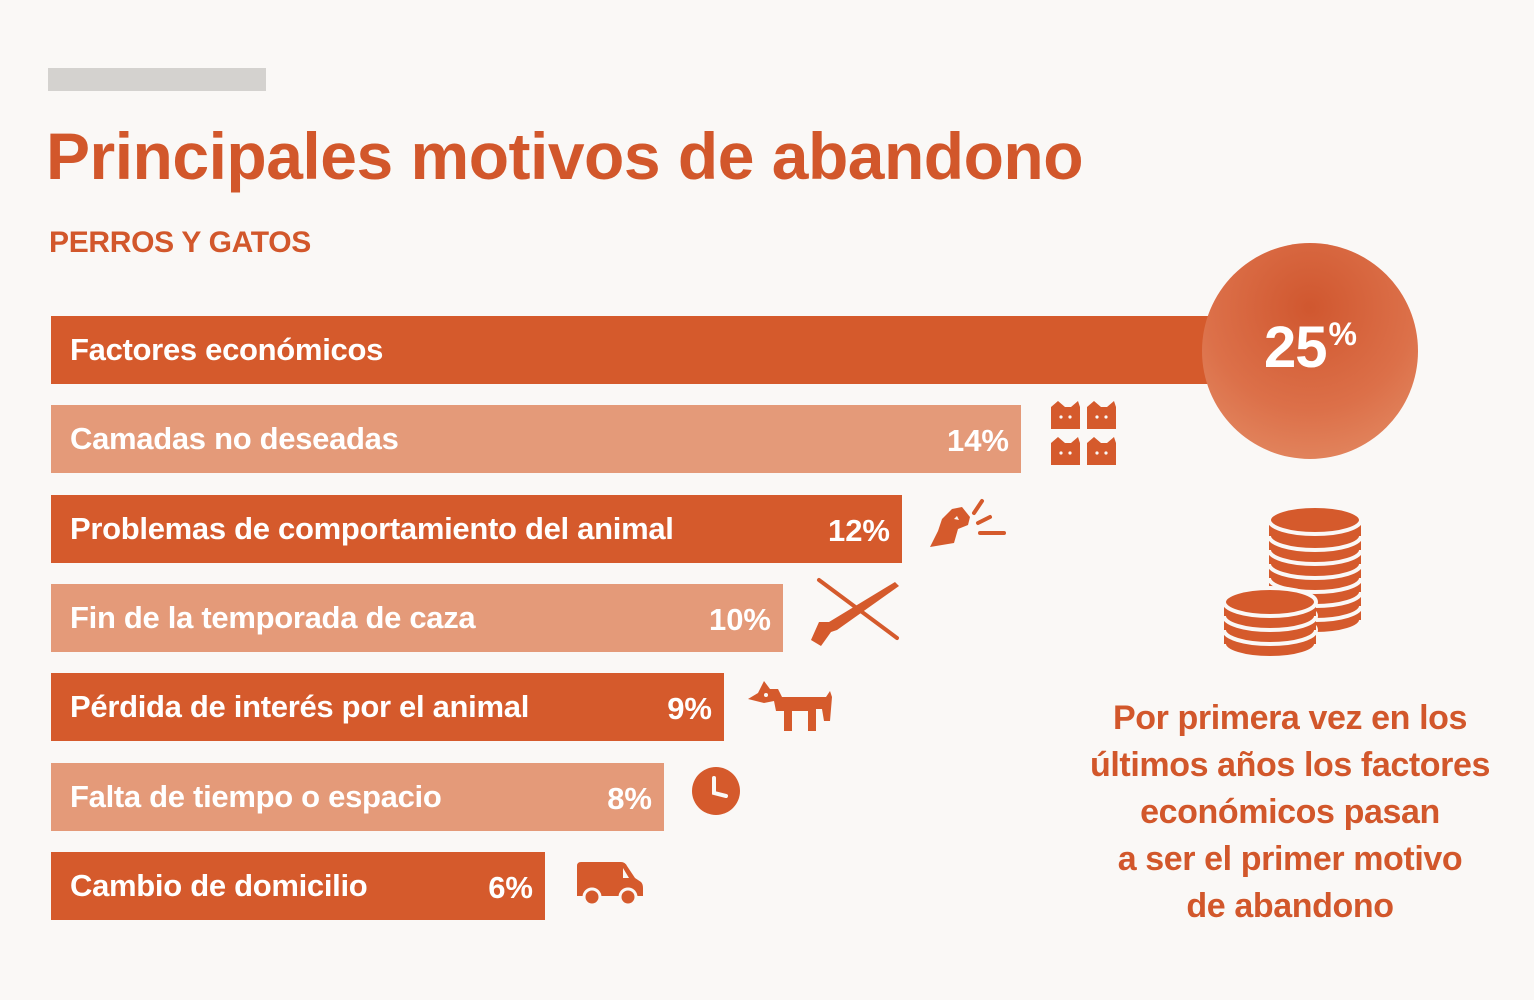  What do you see at coordinates (300, 706) in the screenshot?
I see `bar-label: Pérdida de interés por el animal` at bounding box center [300, 706].